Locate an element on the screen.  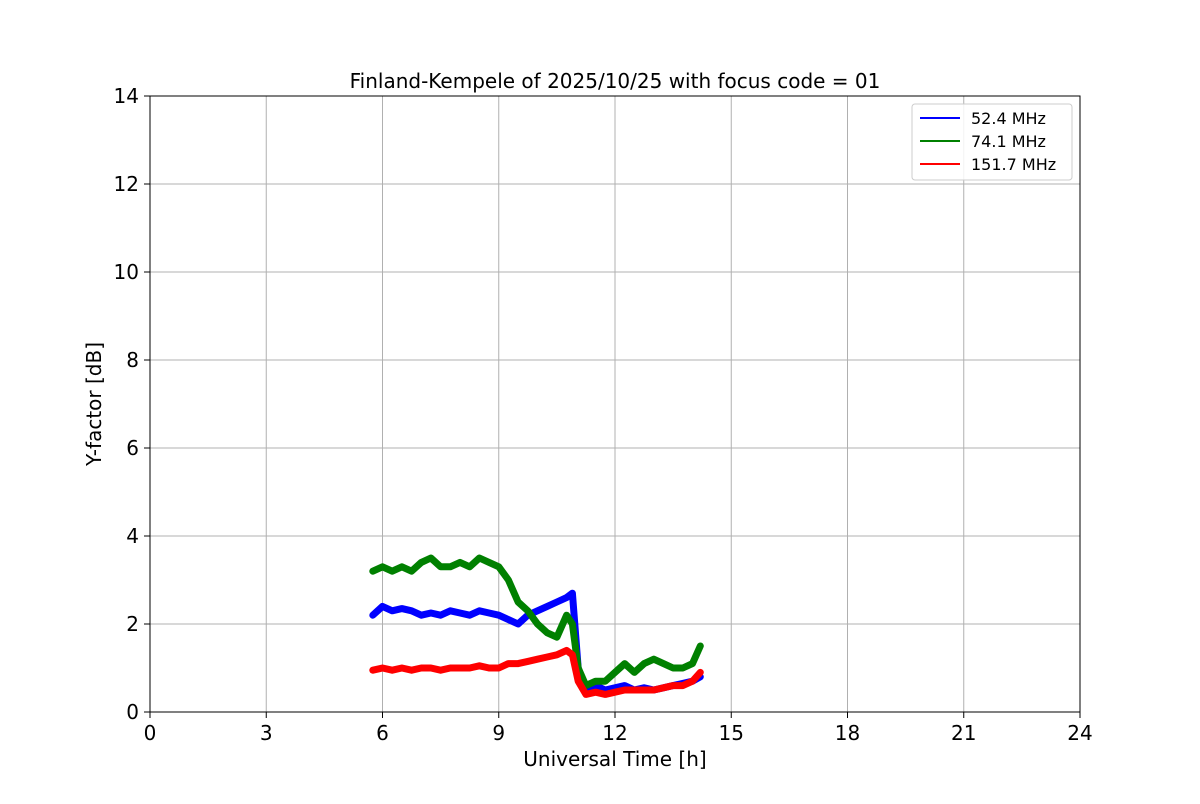
y-tick-label: 6 is located at coordinates (132, 448).